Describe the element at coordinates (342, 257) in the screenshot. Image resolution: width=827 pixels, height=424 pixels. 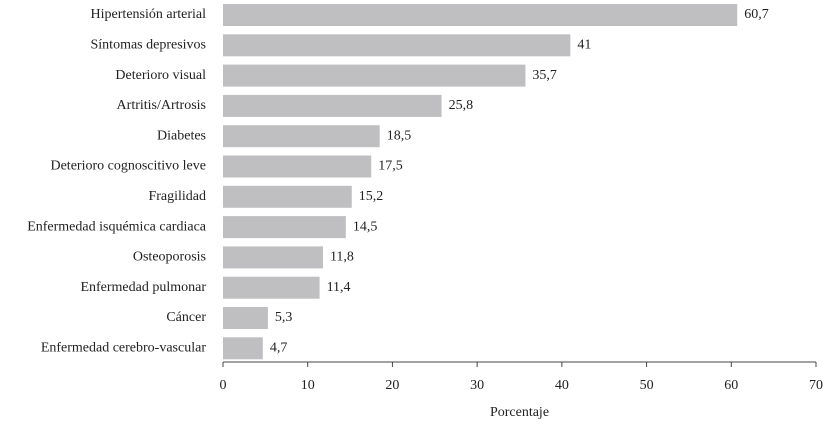
I see `value-label-8: 11,8` at that location.